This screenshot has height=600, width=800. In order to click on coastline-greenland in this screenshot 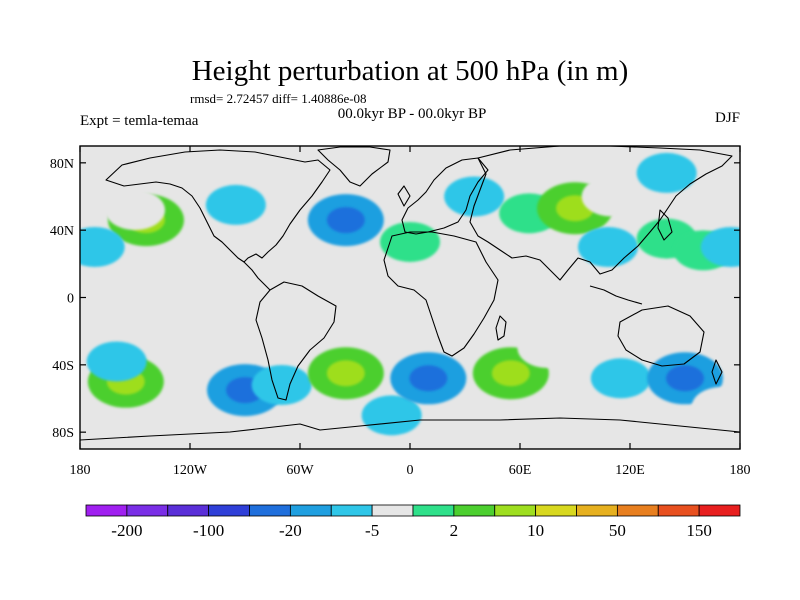, I will do `click(354, 166)`.